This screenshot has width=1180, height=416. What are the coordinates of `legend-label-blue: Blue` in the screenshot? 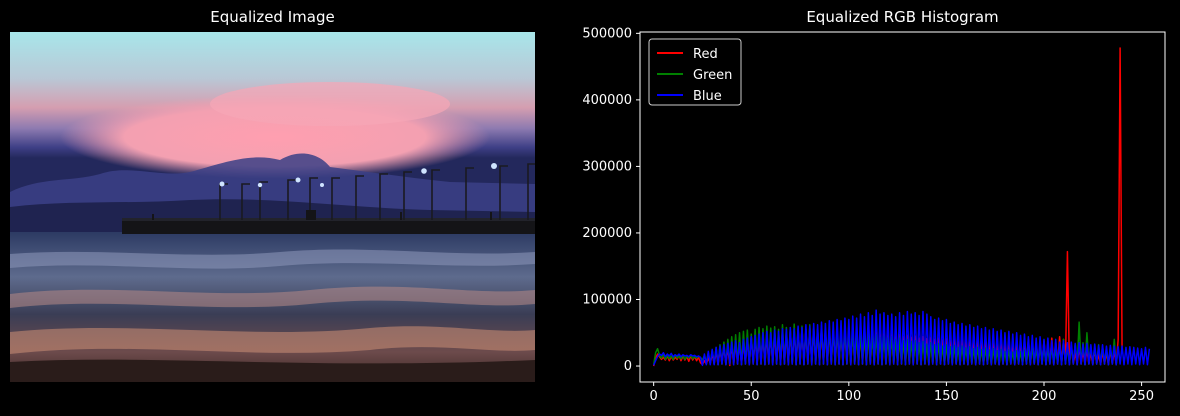 It's located at (707, 96).